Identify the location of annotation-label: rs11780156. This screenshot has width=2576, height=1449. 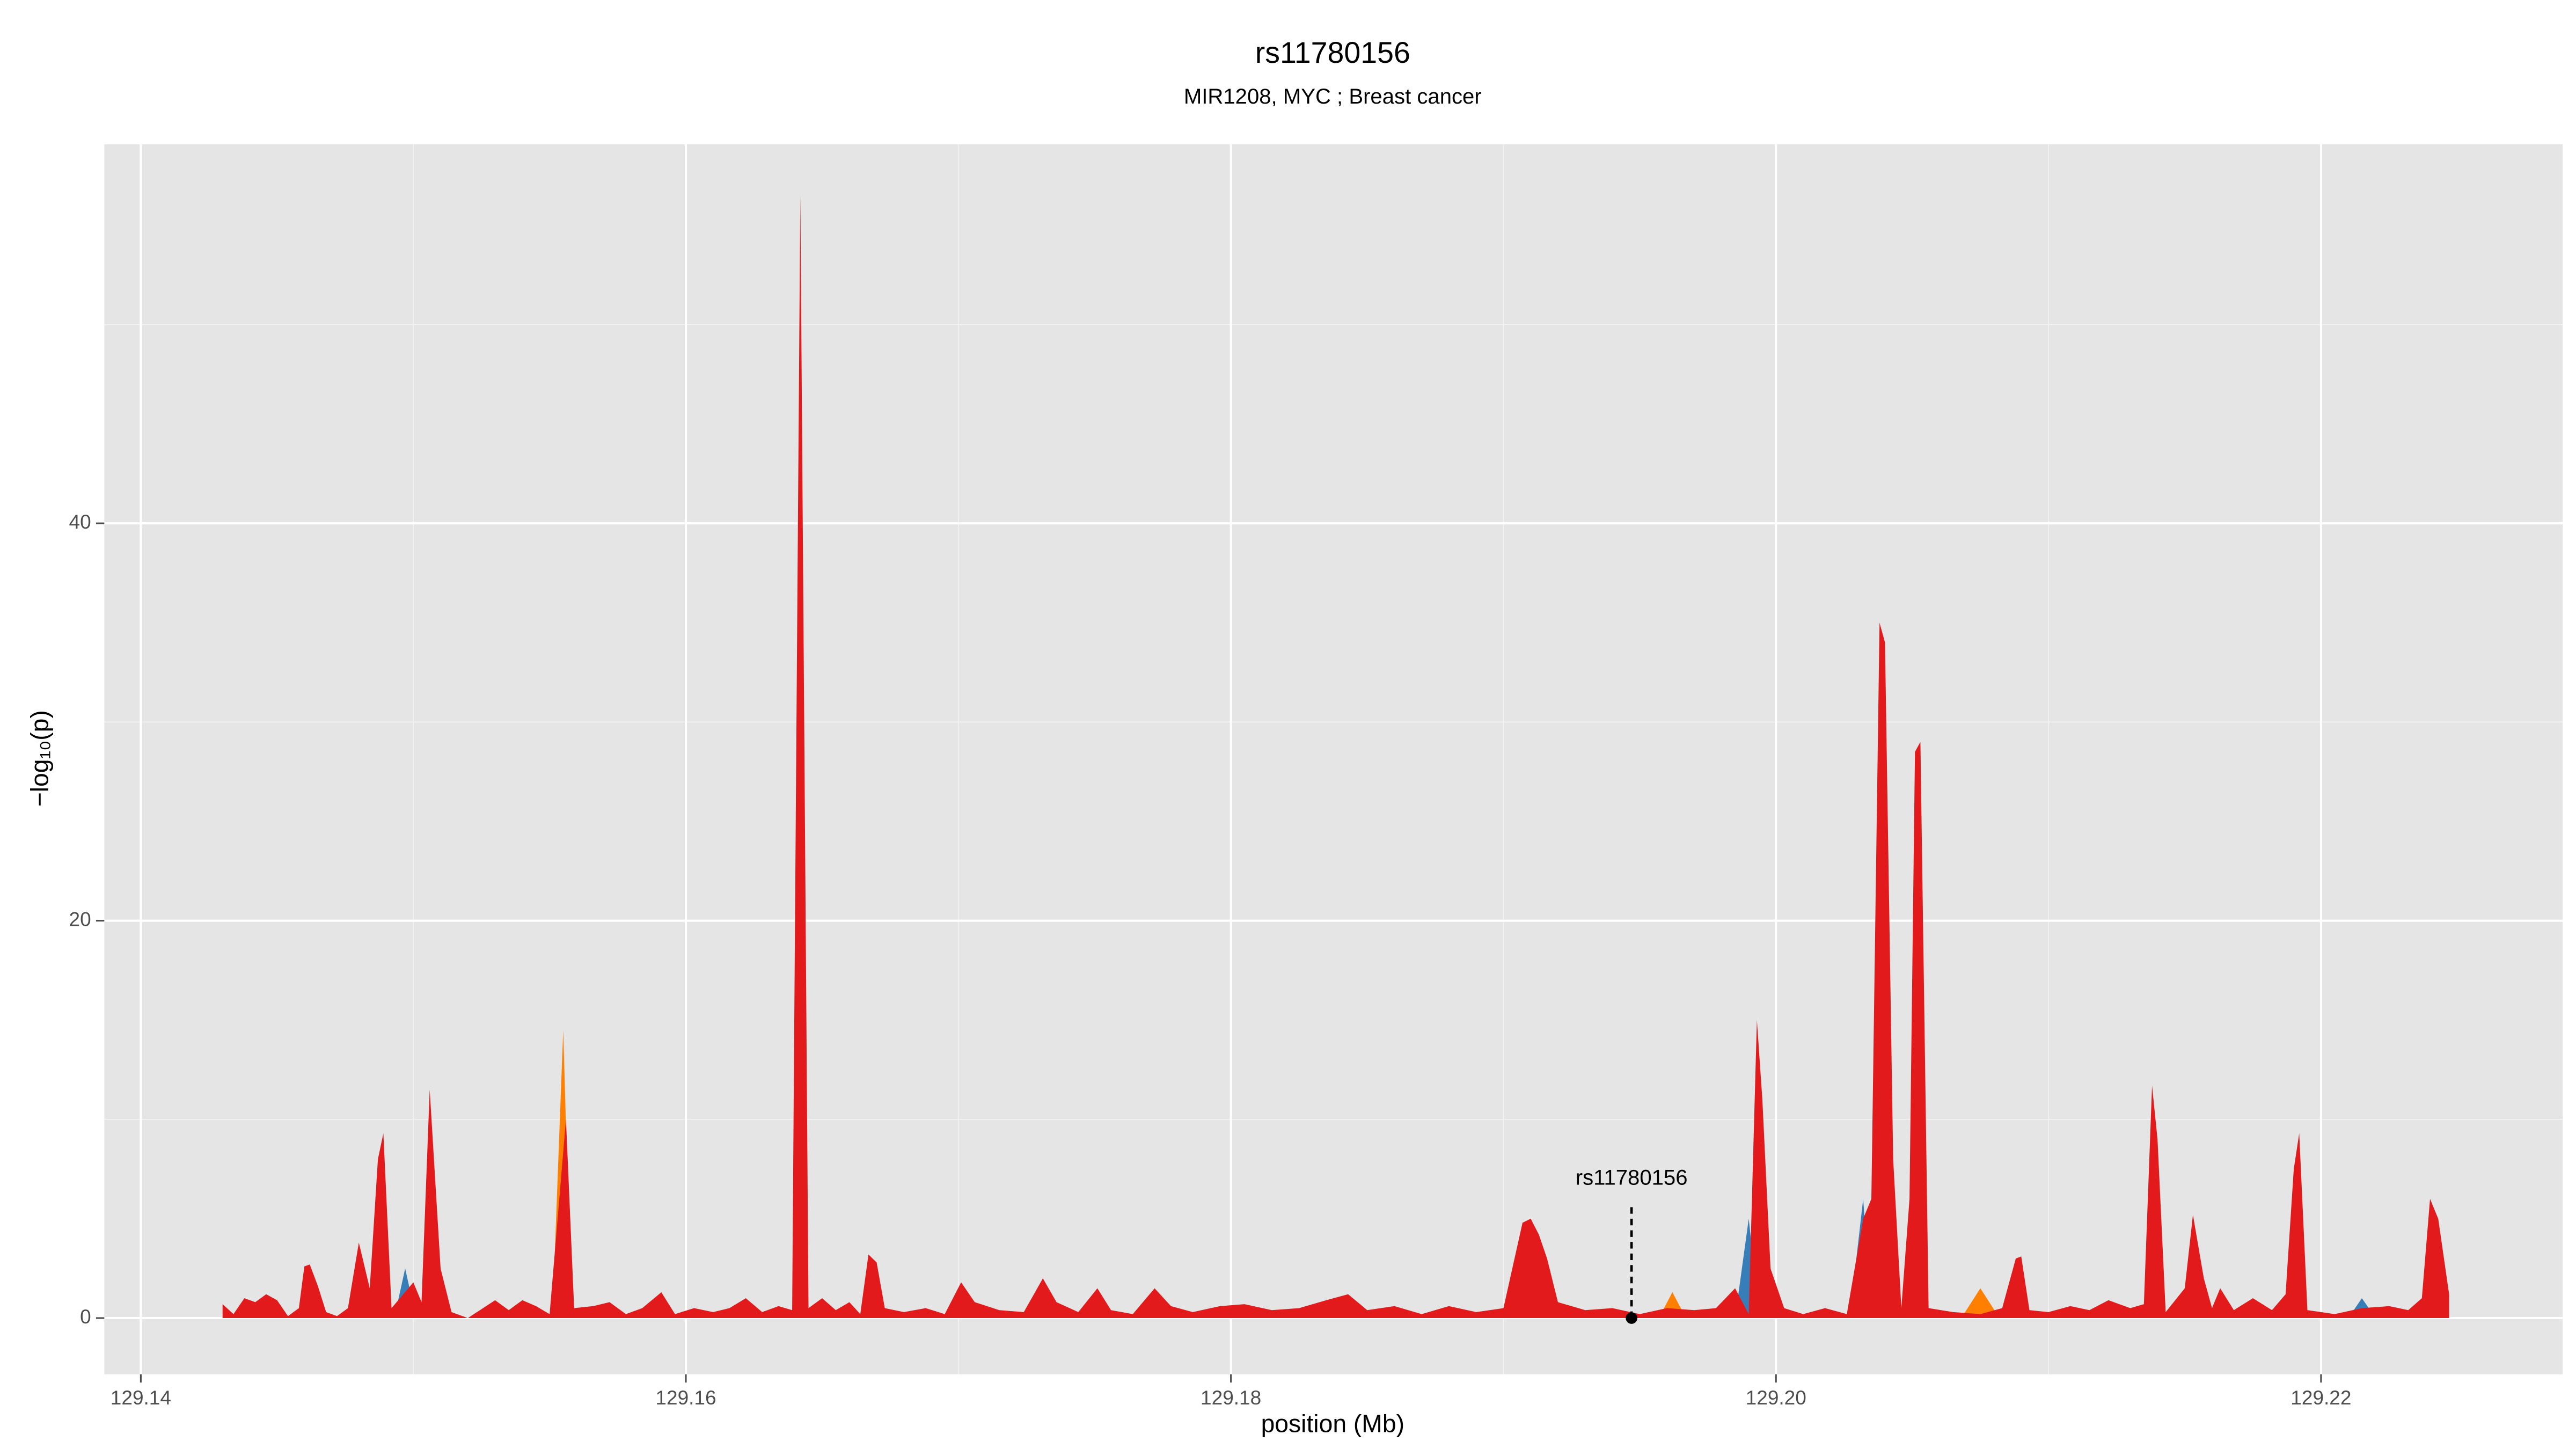
(1632, 1177).